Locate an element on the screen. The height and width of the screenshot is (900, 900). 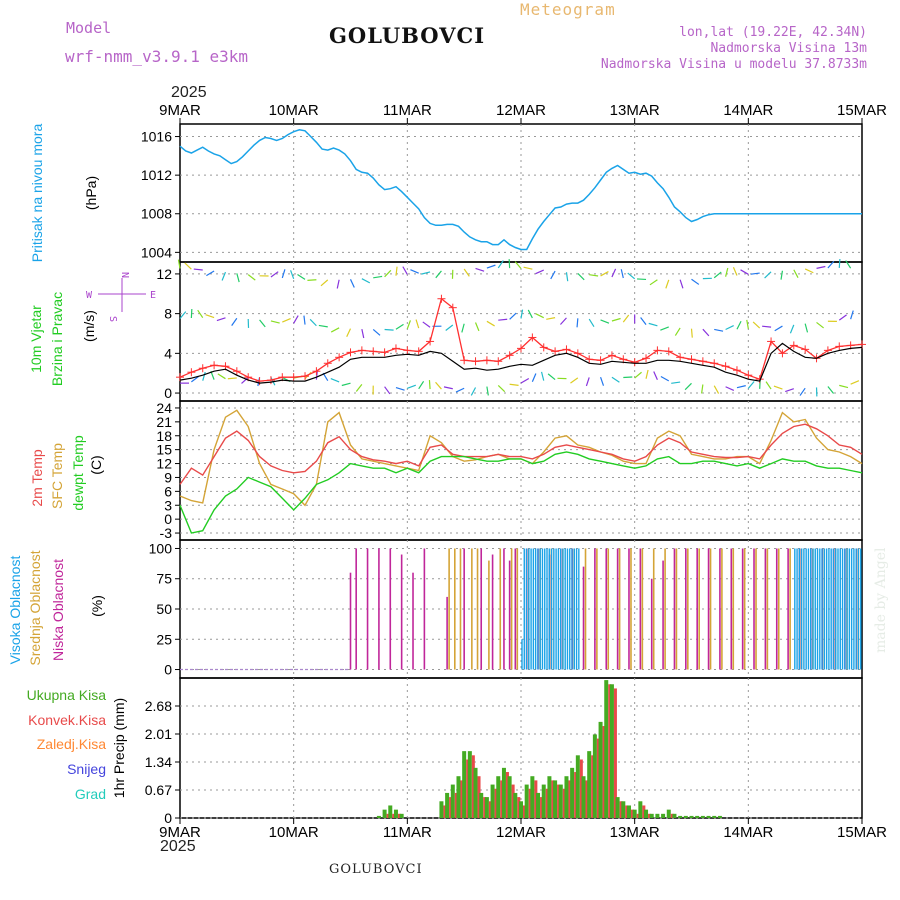
temp2m-line is located at coordinates (521, 454).